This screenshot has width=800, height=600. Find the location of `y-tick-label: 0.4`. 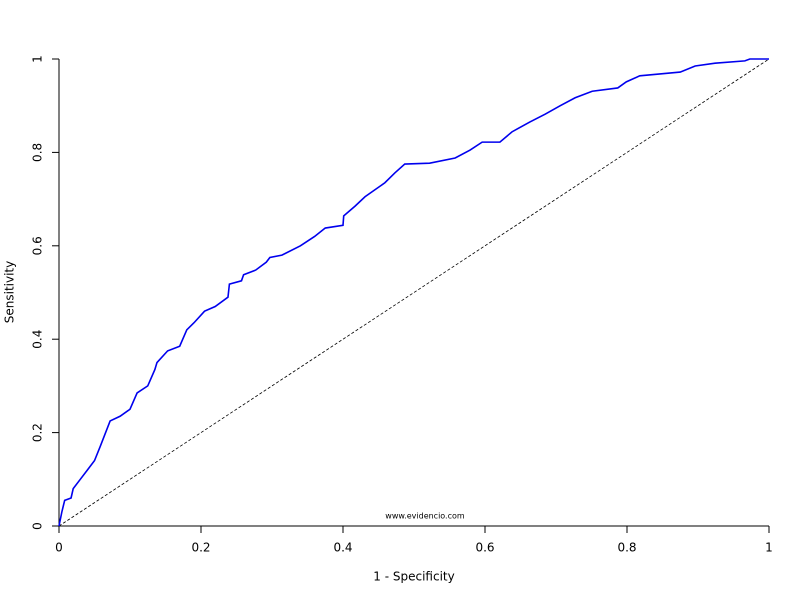

y-tick-label: 0.4 is located at coordinates (38, 339).